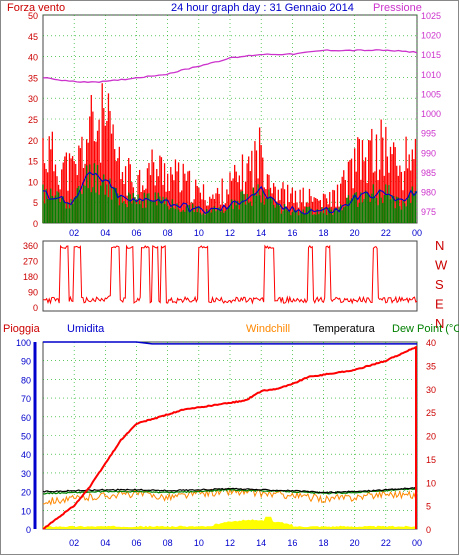  Describe the element at coordinates (230, 66) in the screenshot. I see `pressure-line` at that location.